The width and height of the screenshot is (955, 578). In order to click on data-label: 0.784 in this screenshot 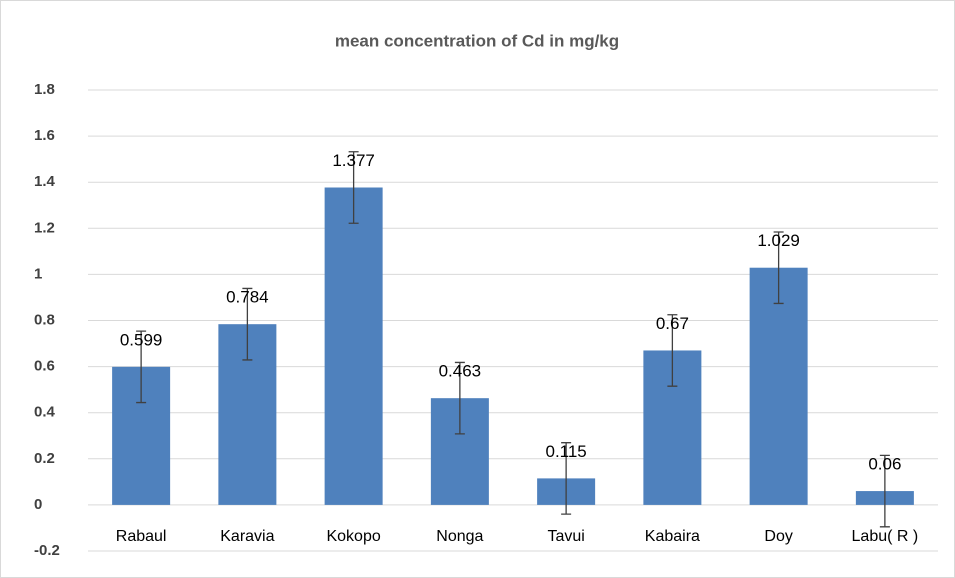, I will do `click(247, 297)`.